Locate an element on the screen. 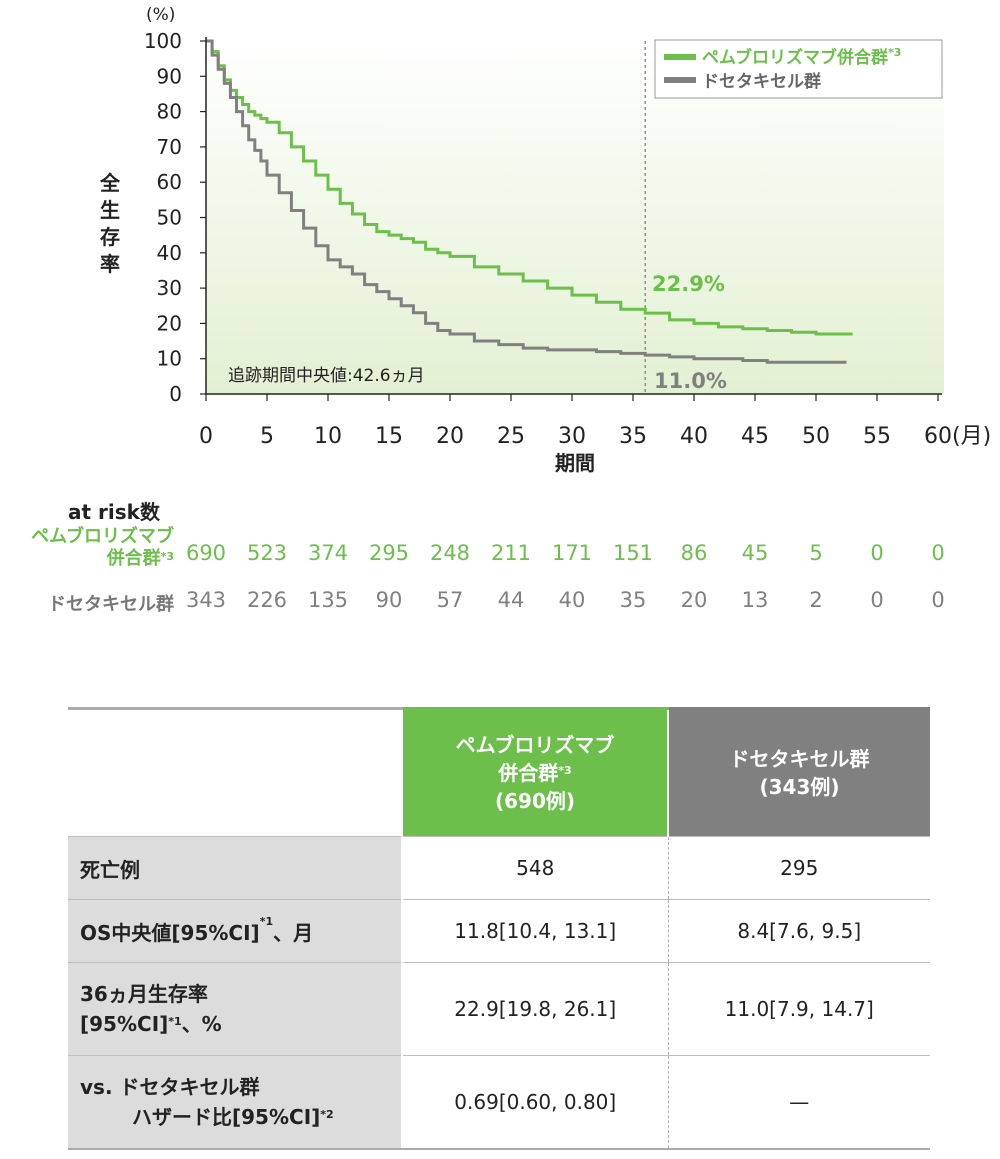  legend-green-note: *3 is located at coordinates (894, 52).